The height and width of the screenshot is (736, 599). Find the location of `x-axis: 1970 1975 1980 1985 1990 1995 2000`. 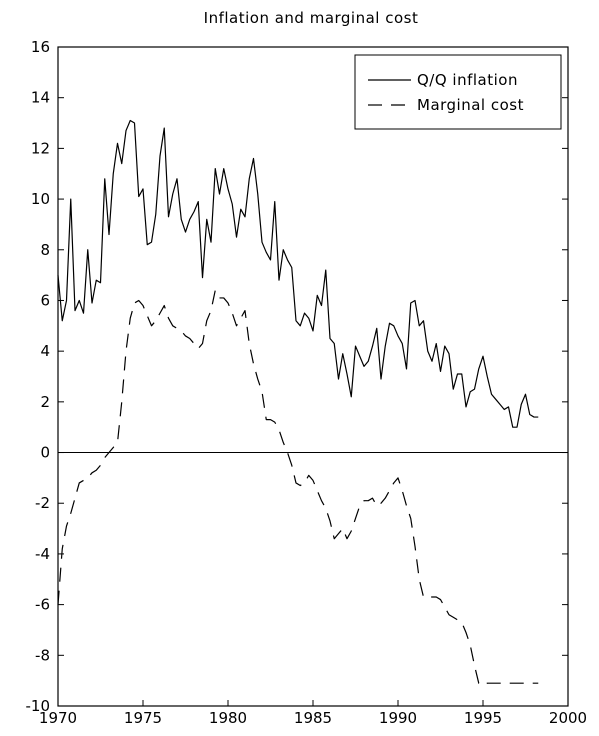

x-axis: 1970 1975 1980 1985 1990 1995 2000 is located at coordinates (313, 713).